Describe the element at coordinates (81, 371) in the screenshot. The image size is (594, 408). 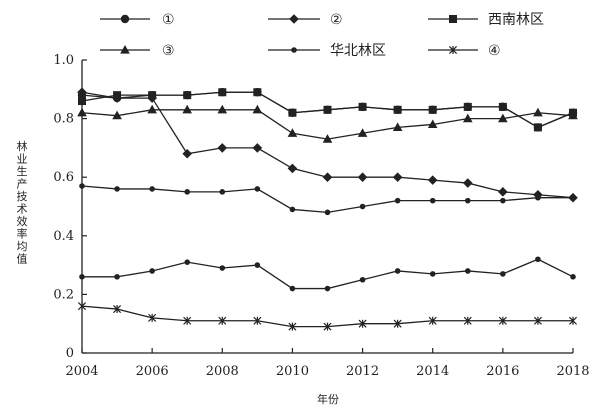
I see `x-tick-label: 2004` at that location.